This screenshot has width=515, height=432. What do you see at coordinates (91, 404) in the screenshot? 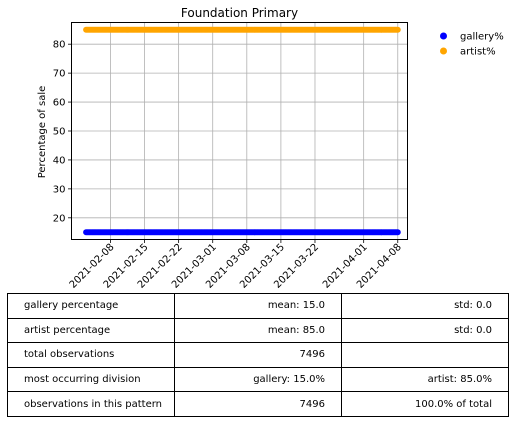
I see `table-cell: observations in this pattern` at bounding box center [91, 404].